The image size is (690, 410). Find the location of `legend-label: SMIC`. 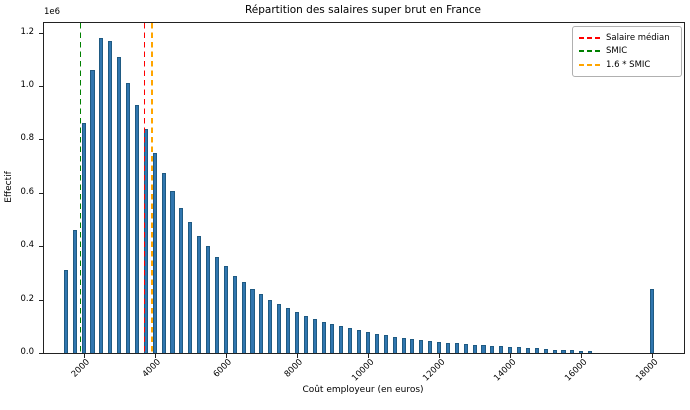

legend-label: SMIC is located at coordinates (617, 51).